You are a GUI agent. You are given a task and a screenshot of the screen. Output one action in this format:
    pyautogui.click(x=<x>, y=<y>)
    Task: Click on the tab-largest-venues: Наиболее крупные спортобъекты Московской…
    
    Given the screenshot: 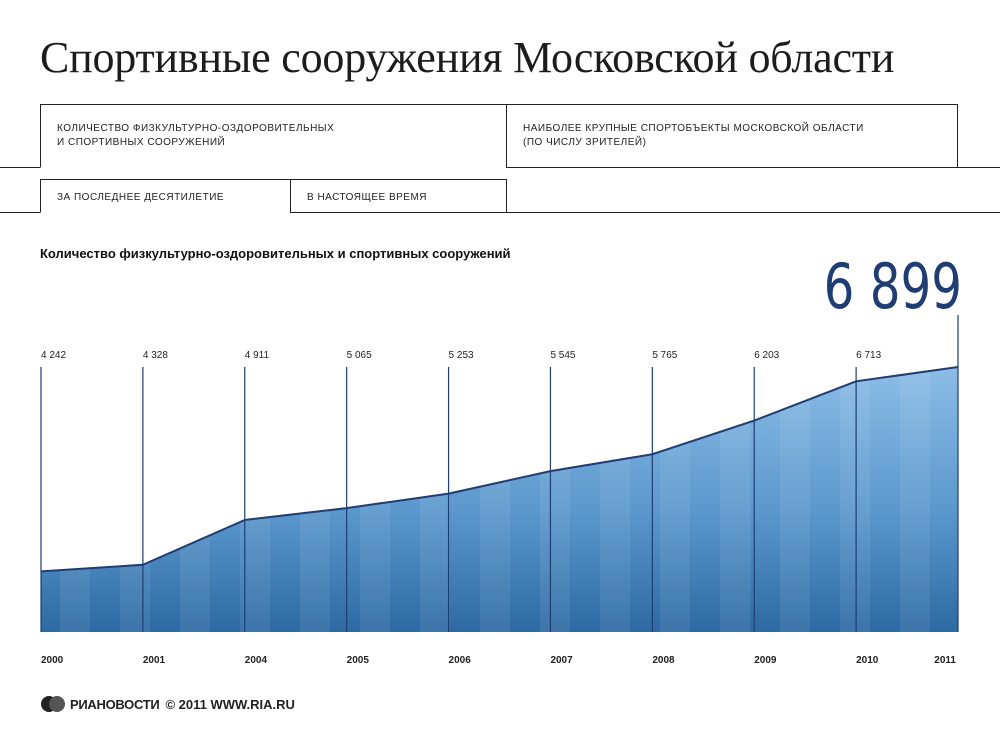 What is the action you would take?
    pyautogui.click(x=732, y=136)
    